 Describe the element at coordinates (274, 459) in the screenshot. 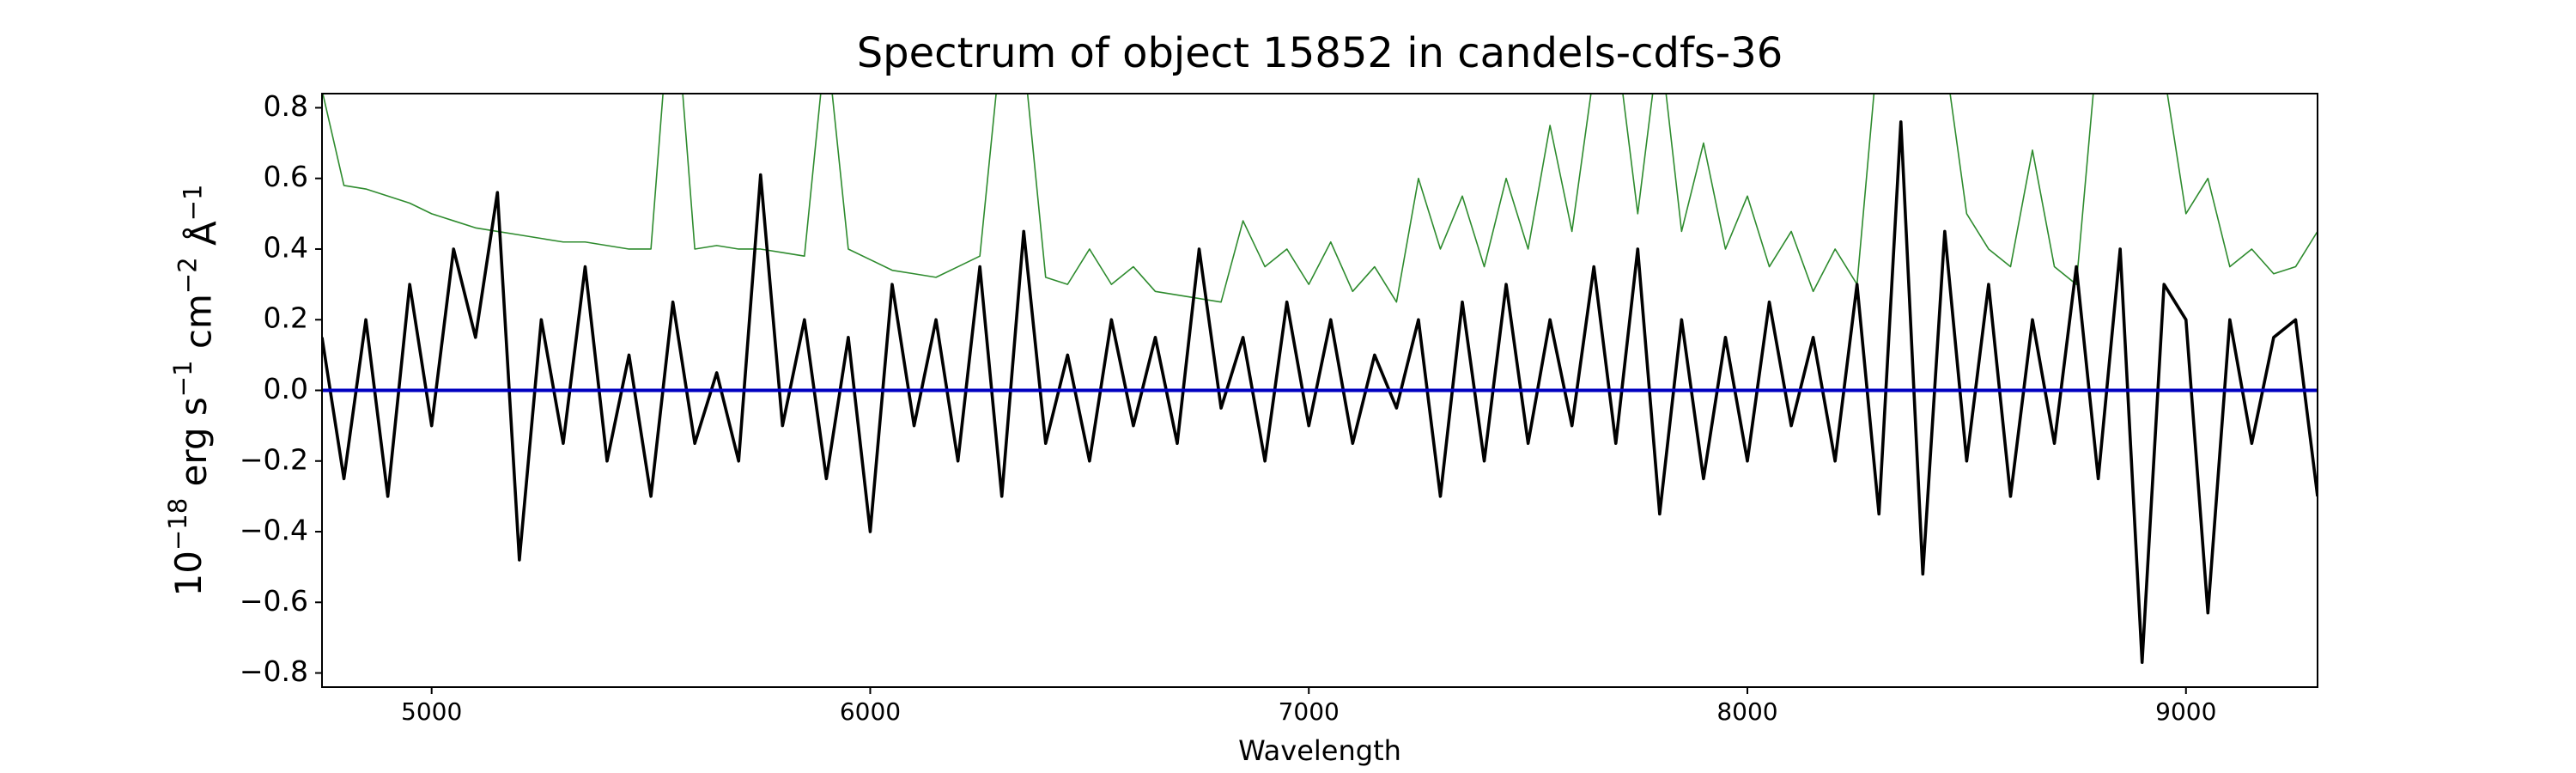

I see `y-tick-label: −0.2` at that location.